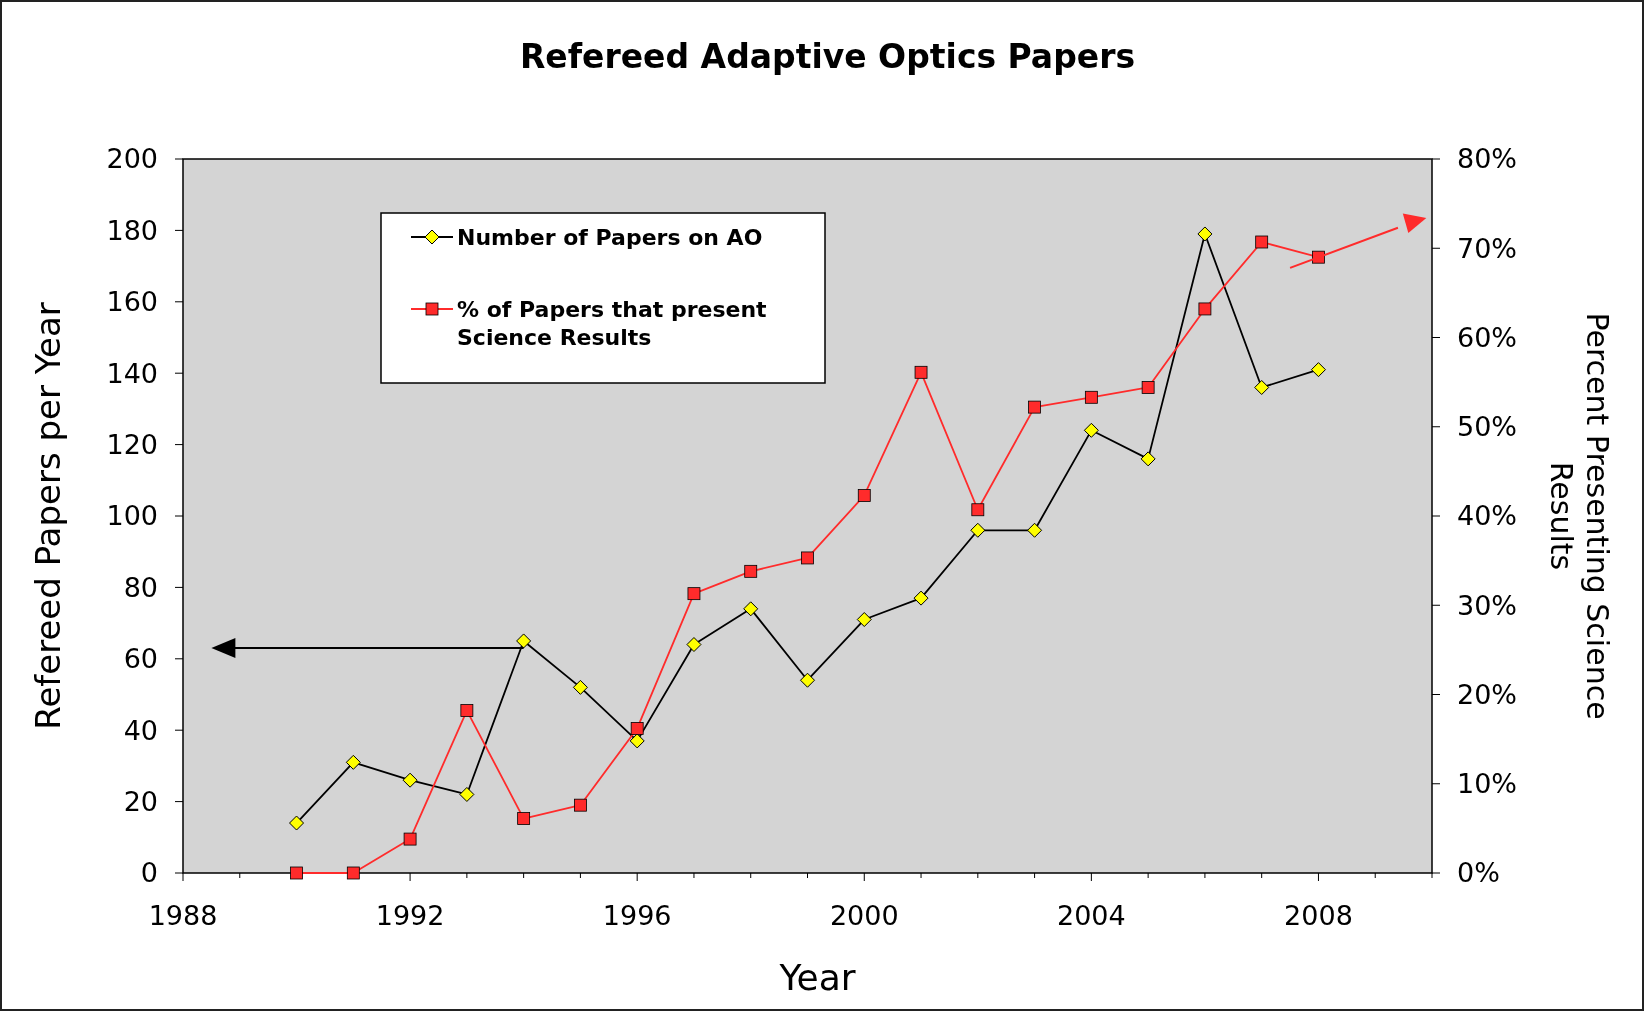  Describe the element at coordinates (1487, 516) in the screenshot. I see `y2-tick-label: 40%` at that location.